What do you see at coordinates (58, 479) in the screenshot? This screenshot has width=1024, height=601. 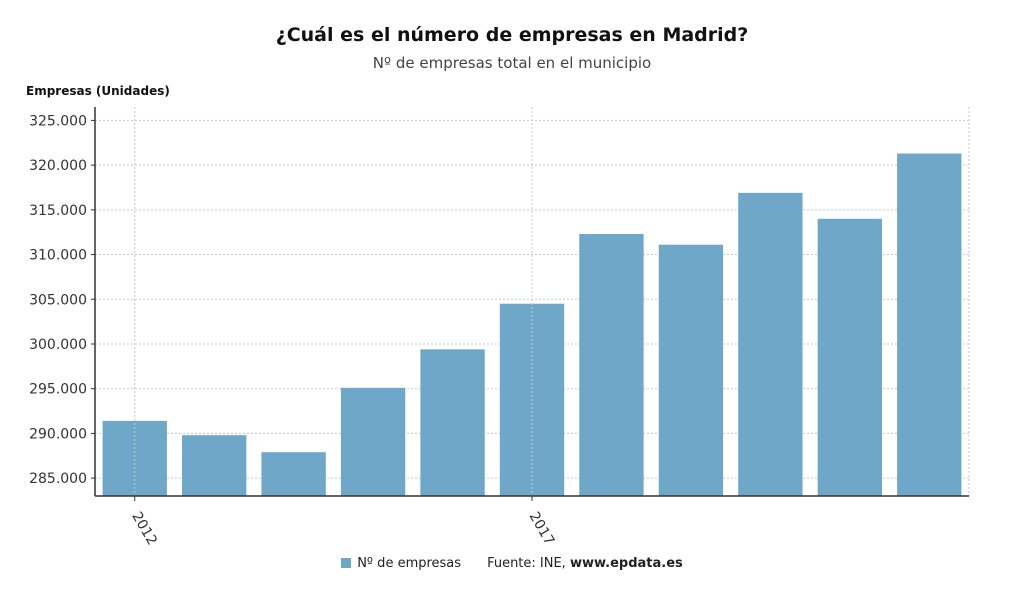 I see `y-tick-label: 285.000` at bounding box center [58, 479].